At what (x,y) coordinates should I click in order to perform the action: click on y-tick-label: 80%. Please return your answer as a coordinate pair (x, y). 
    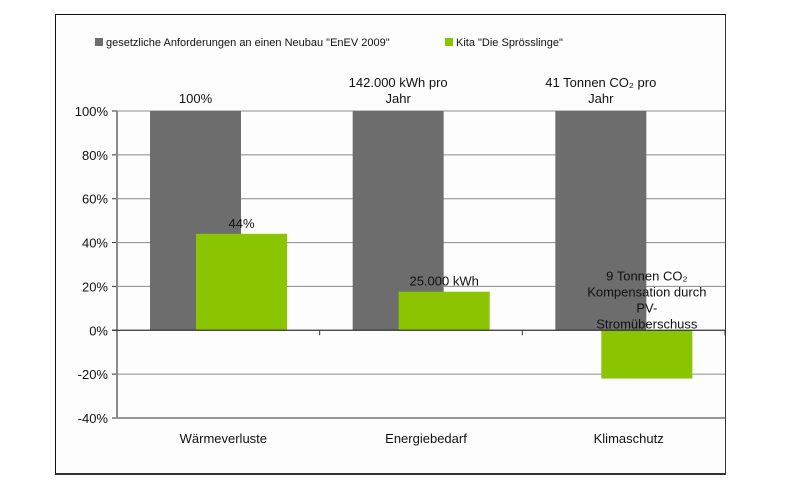
    Looking at the image, I should click on (95, 155).